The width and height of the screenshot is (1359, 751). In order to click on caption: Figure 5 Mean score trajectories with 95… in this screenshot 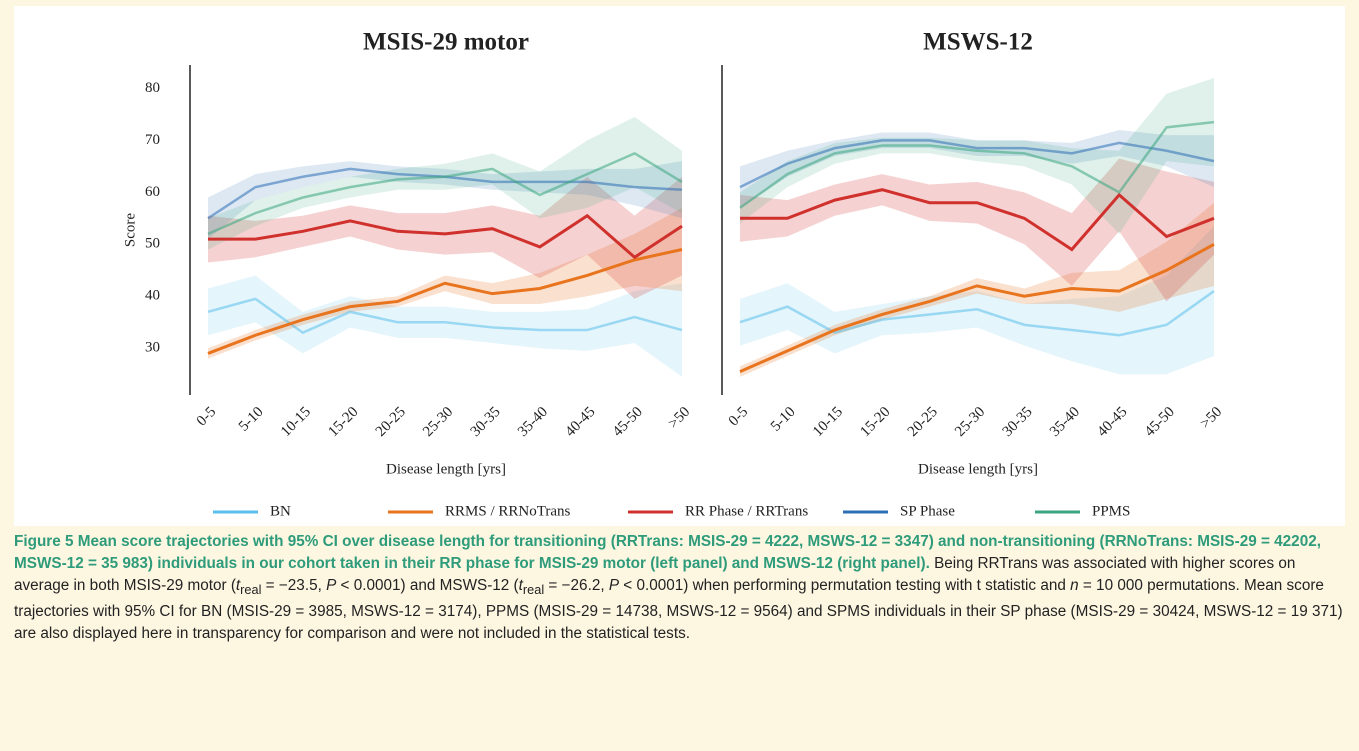, I will do `click(681, 588)`.